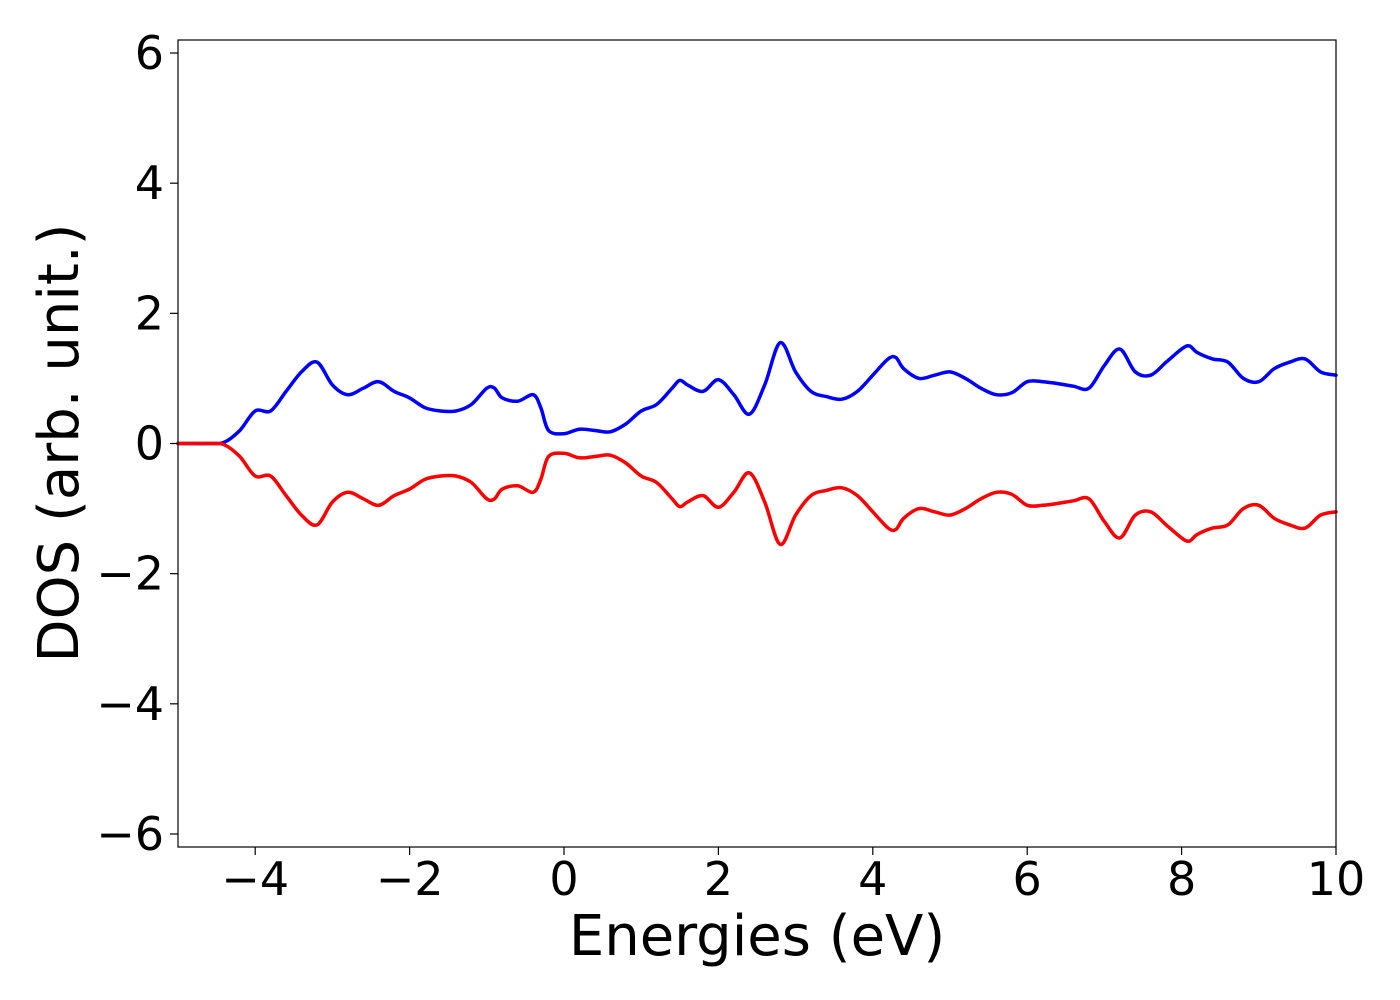  I want to click on x-tick-label: 6, so click(1027, 879).